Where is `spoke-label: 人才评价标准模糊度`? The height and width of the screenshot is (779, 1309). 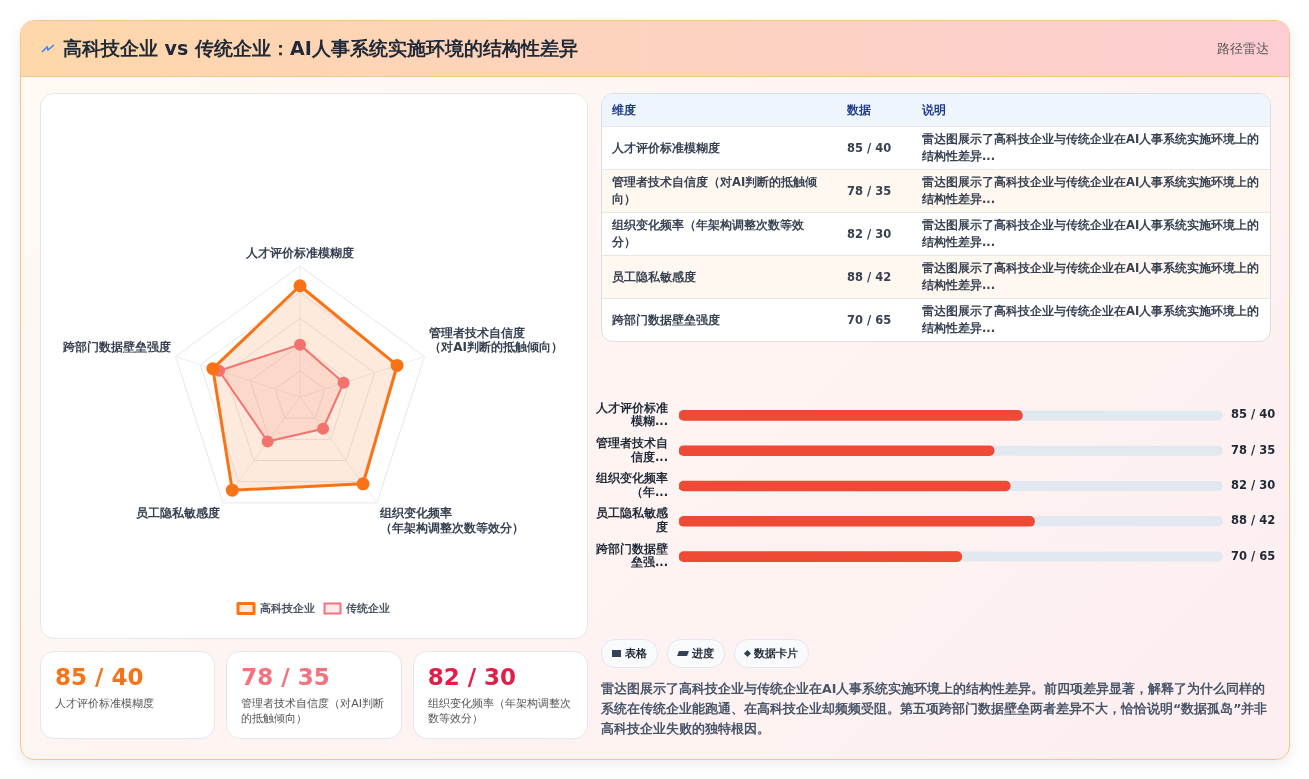
spoke-label: 人才评价标准模糊度 is located at coordinates (299, 253).